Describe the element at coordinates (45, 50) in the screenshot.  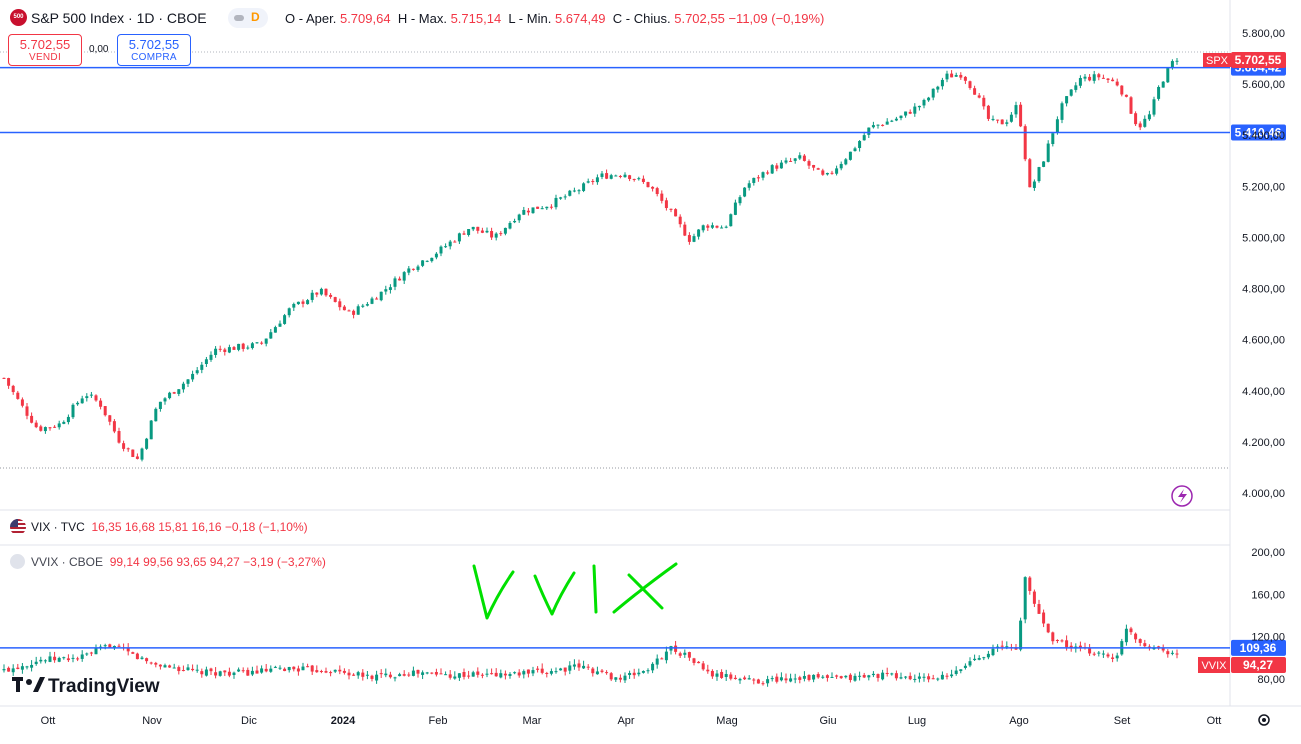
I see `sell-button: 5.702,55 VENDI` at that location.